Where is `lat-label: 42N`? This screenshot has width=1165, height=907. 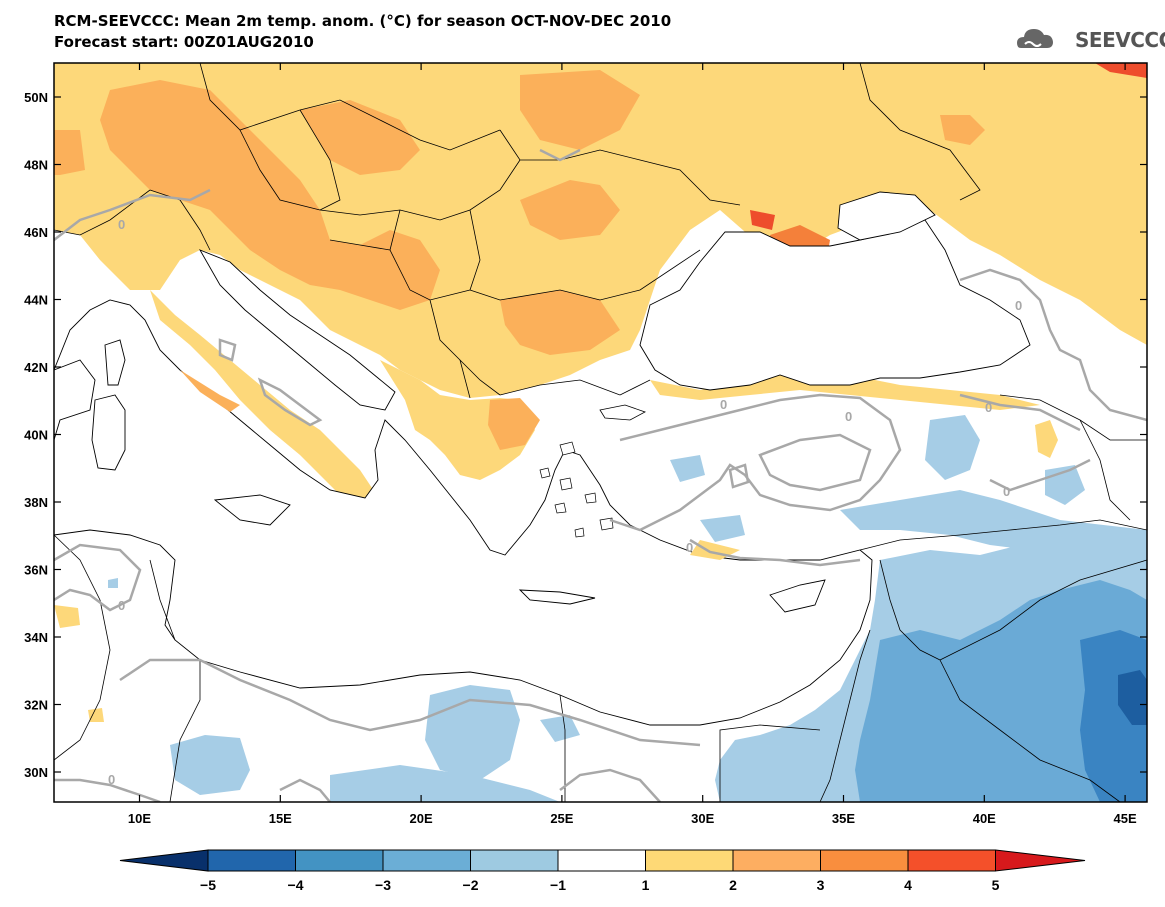 lat-label: 42N is located at coordinates (36, 367).